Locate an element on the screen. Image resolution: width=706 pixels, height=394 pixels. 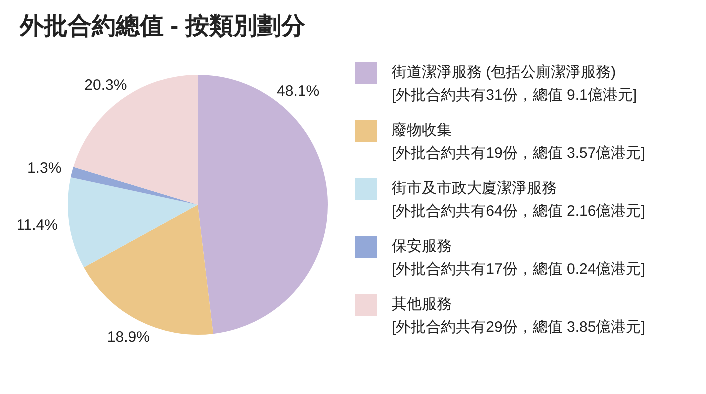
legend-label: 街道潔淨服務 (包括公廁潔淨服務) is located at coordinates (505, 73).